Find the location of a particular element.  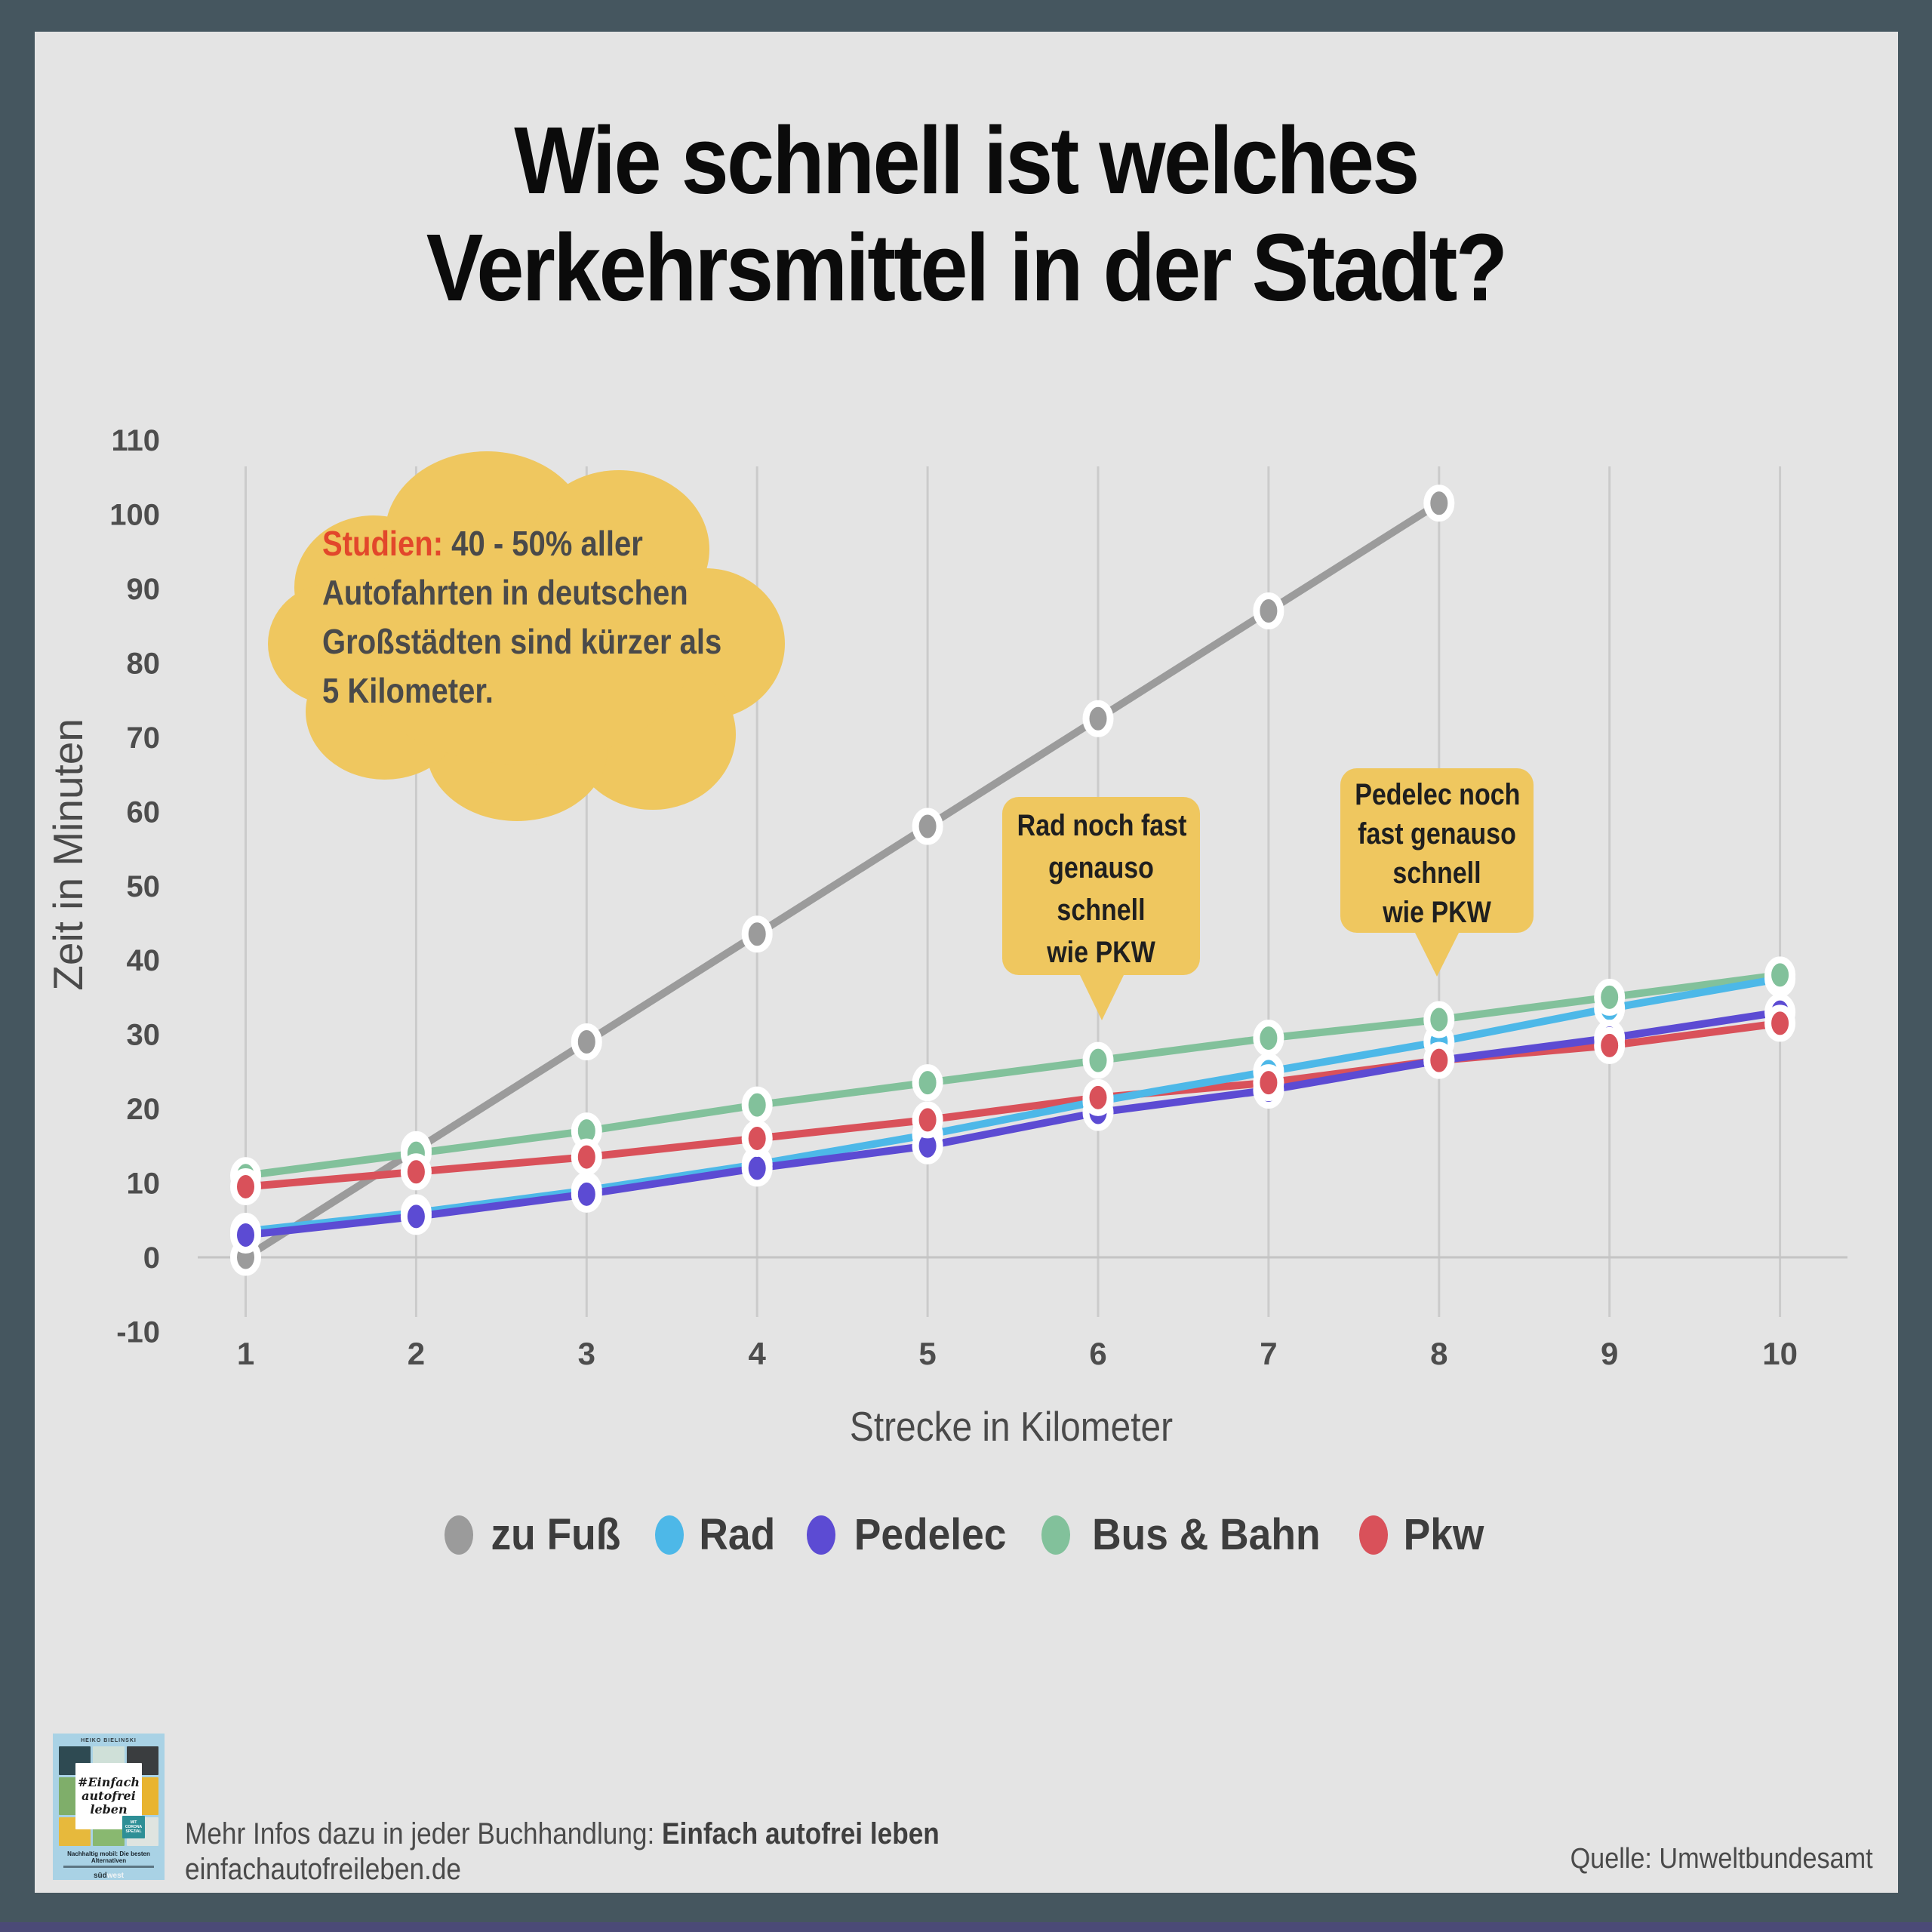

book-badge: MIT CORONA SPEZIAL is located at coordinates (133, 1827).